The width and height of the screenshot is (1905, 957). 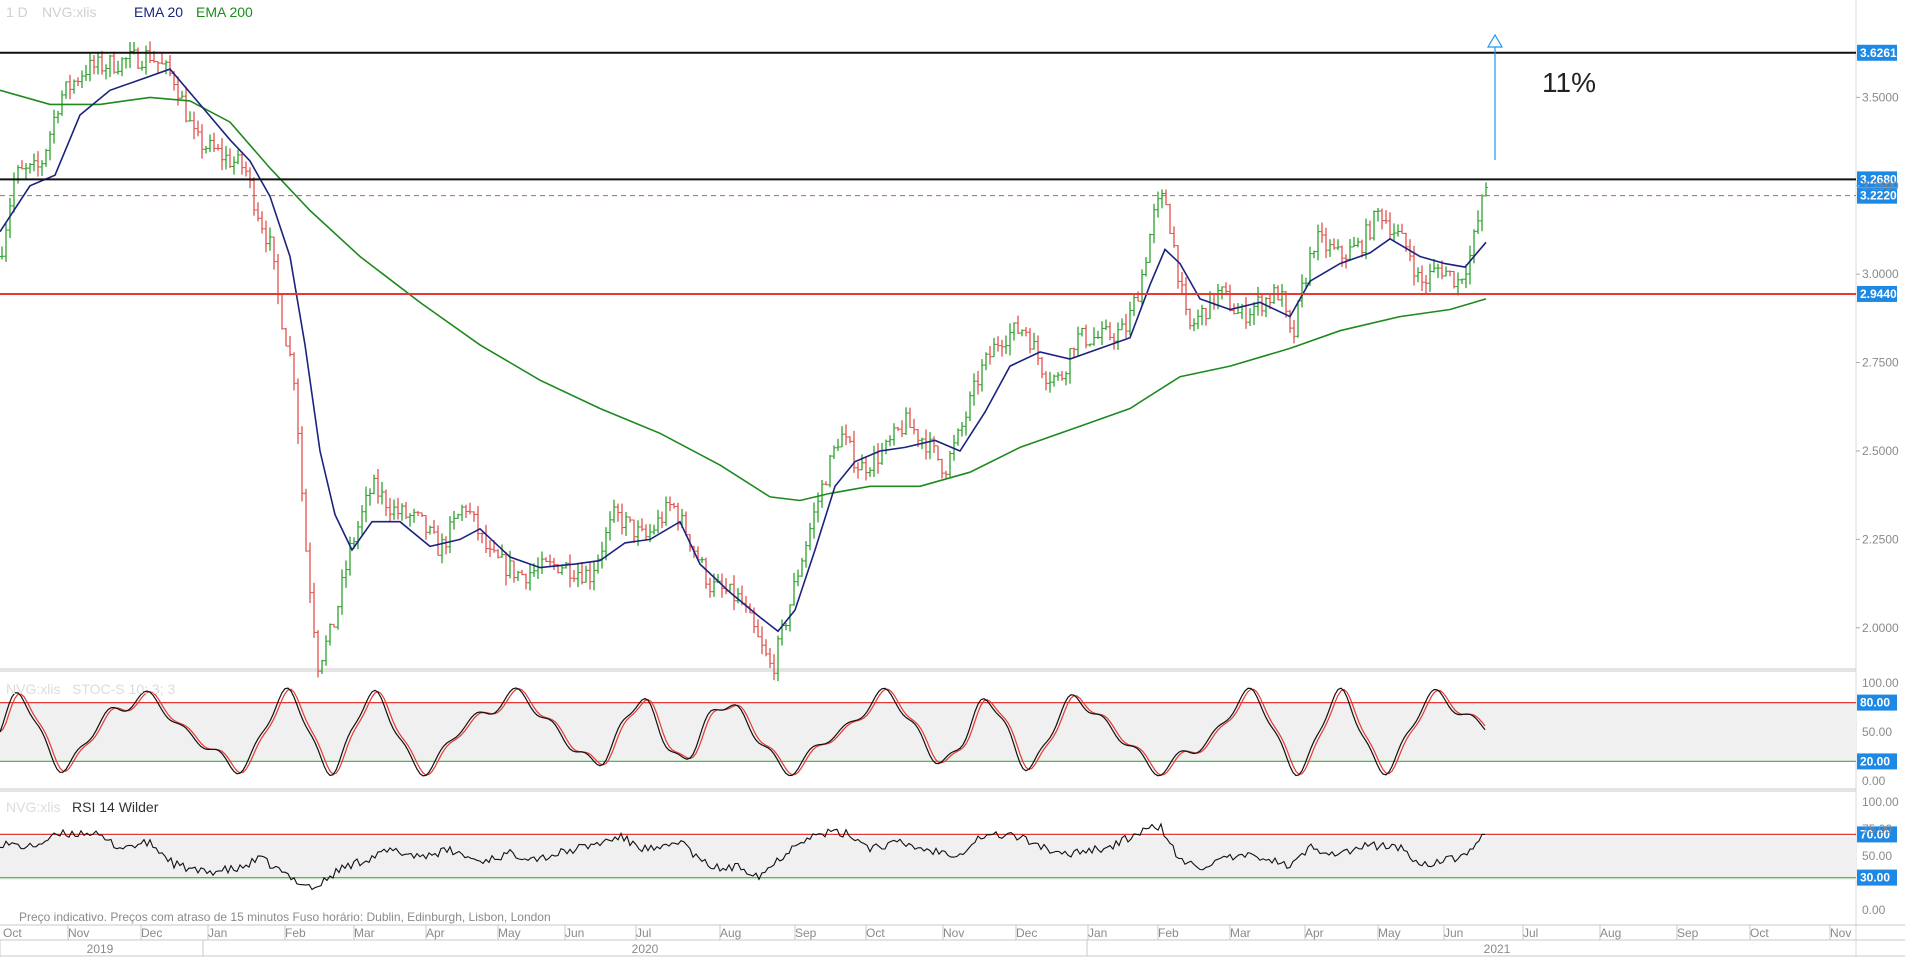 What do you see at coordinates (1880, 683) in the screenshot?
I see `stoch-tick-label: 100.00` at bounding box center [1880, 683].